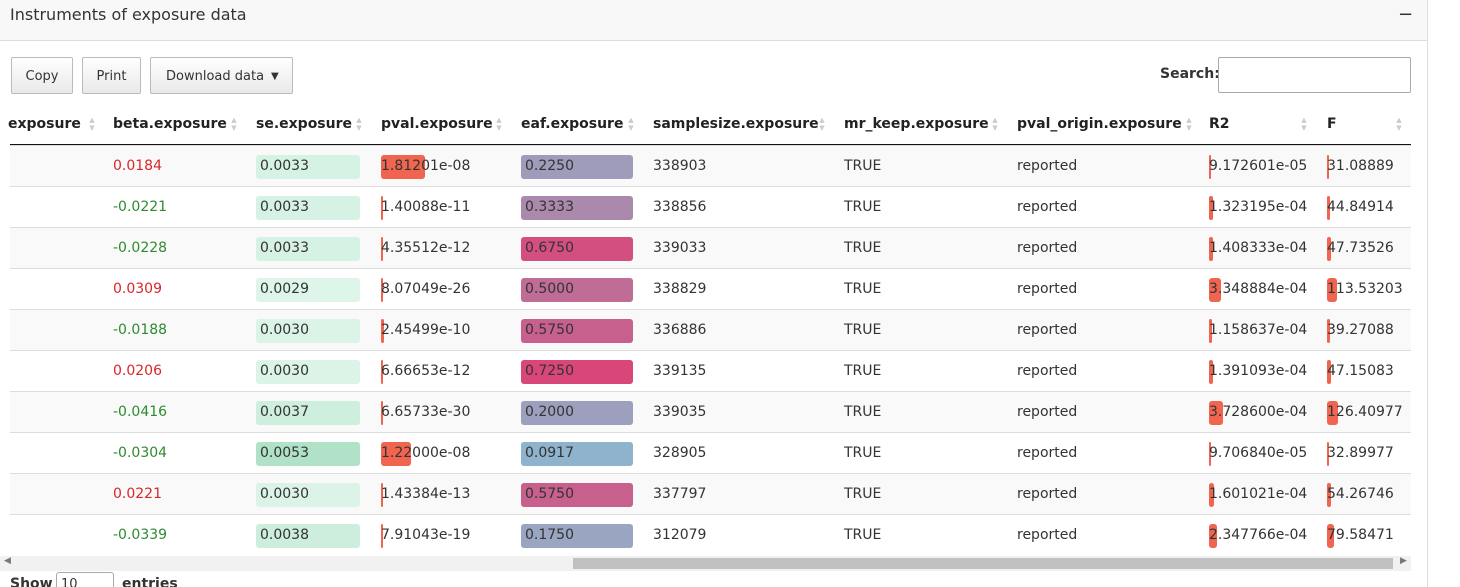  I want to click on download-label: Download data, so click(215, 76).